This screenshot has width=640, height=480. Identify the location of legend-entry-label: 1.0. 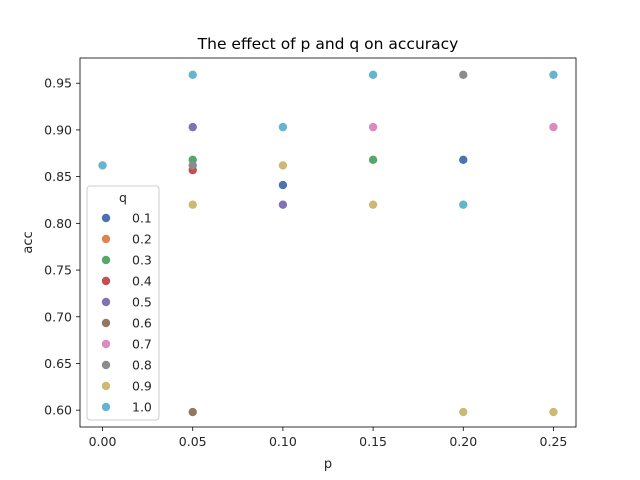
(142, 407).